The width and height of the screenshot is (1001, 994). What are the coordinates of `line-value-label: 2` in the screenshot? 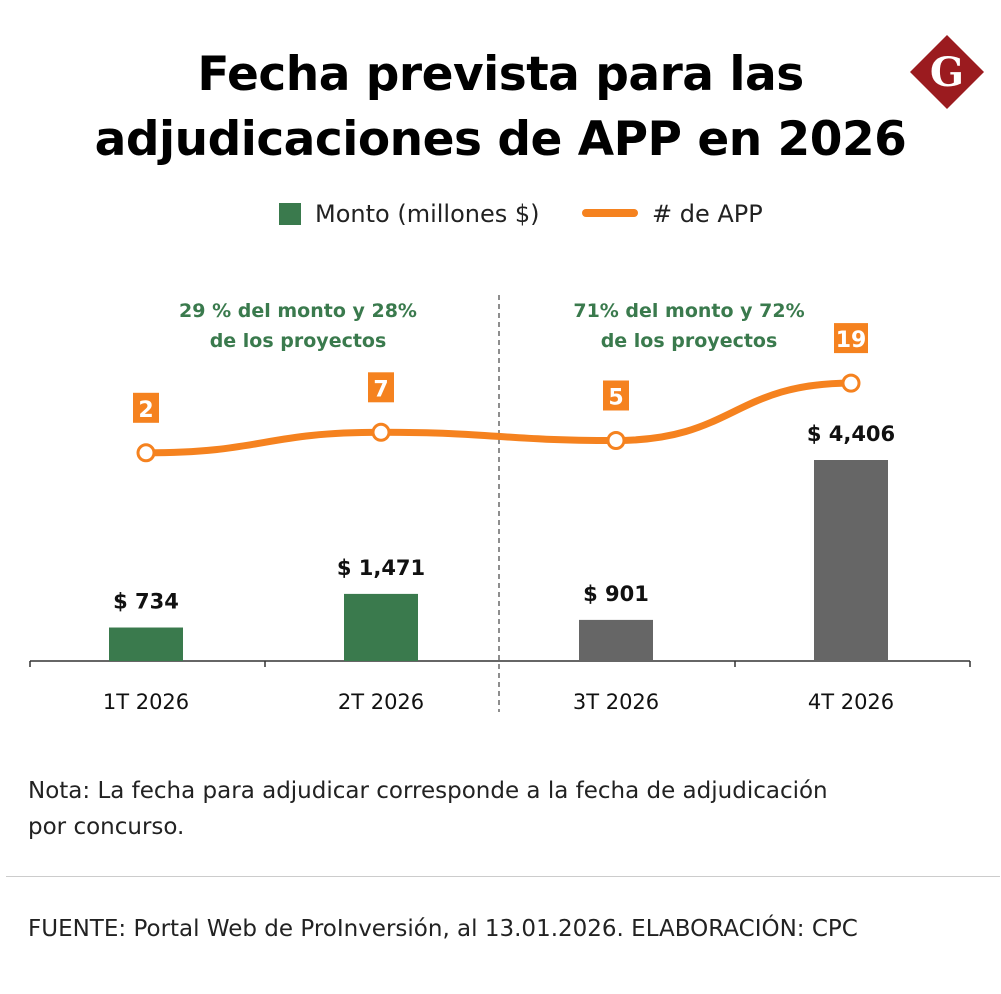 It's located at (145, 410).